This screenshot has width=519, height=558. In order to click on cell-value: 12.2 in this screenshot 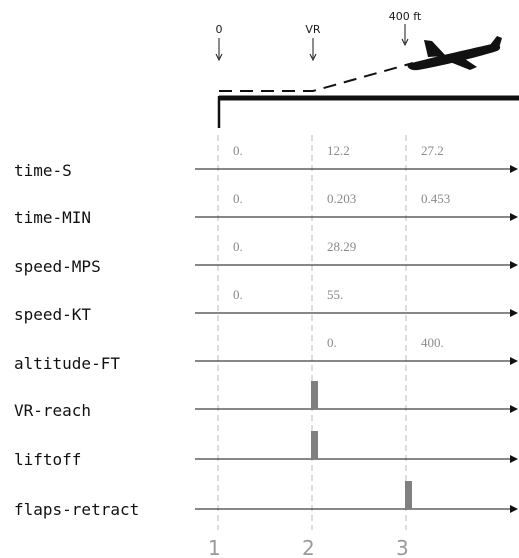, I will do `click(338, 150)`.